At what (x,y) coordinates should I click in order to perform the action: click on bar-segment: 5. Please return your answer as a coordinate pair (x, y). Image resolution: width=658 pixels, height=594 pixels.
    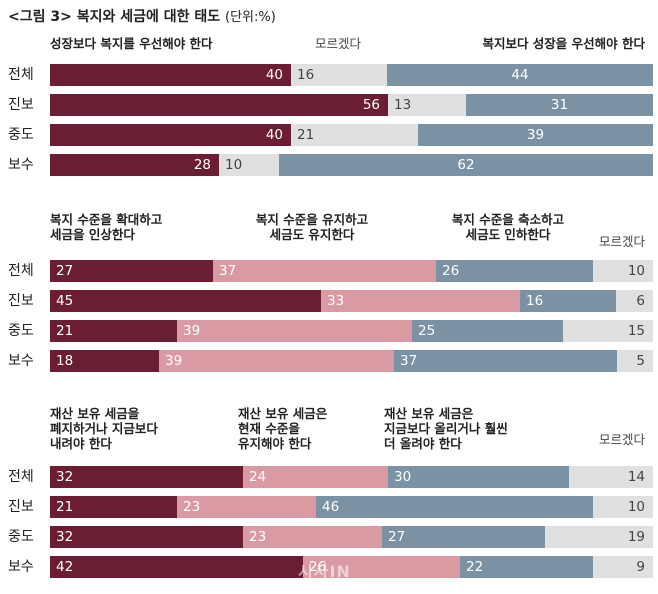
    Looking at the image, I should click on (635, 361).